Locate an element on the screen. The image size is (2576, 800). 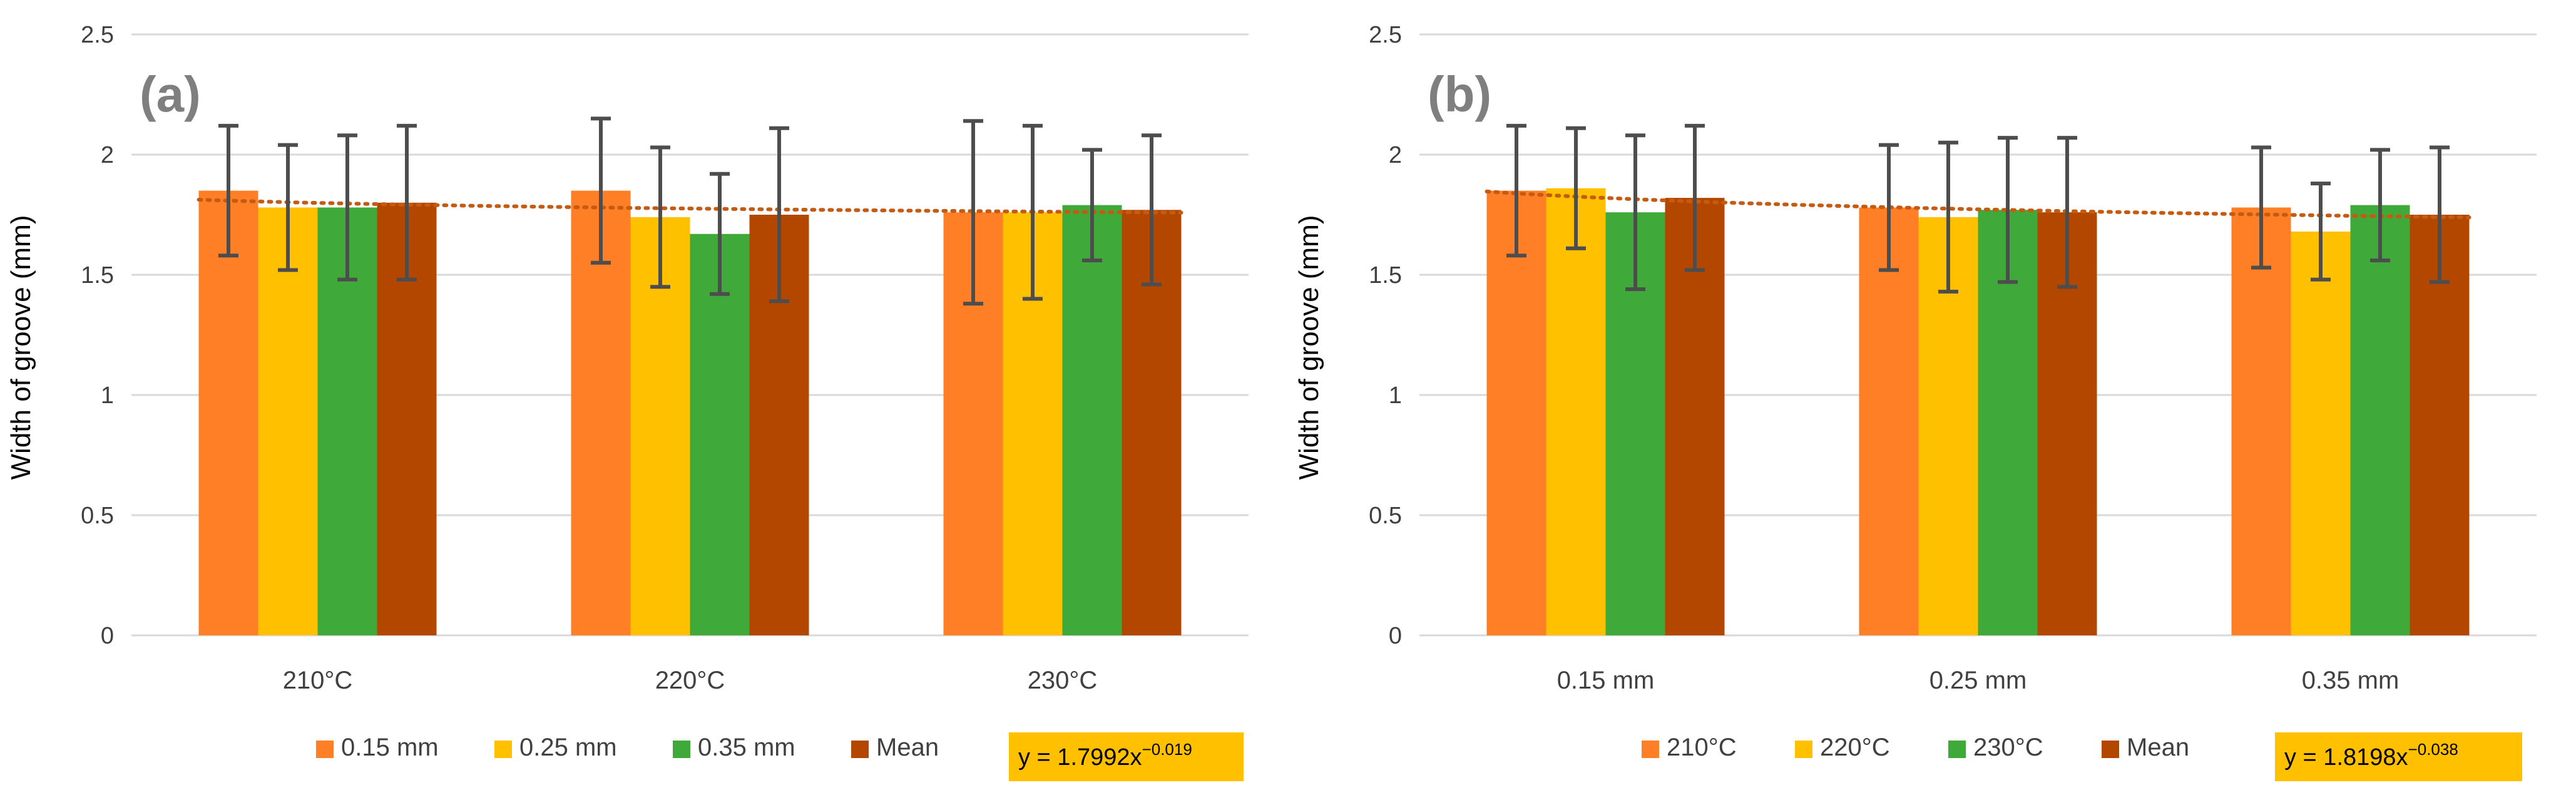
equation-exponent: −0.038 is located at coordinates (2433, 749).